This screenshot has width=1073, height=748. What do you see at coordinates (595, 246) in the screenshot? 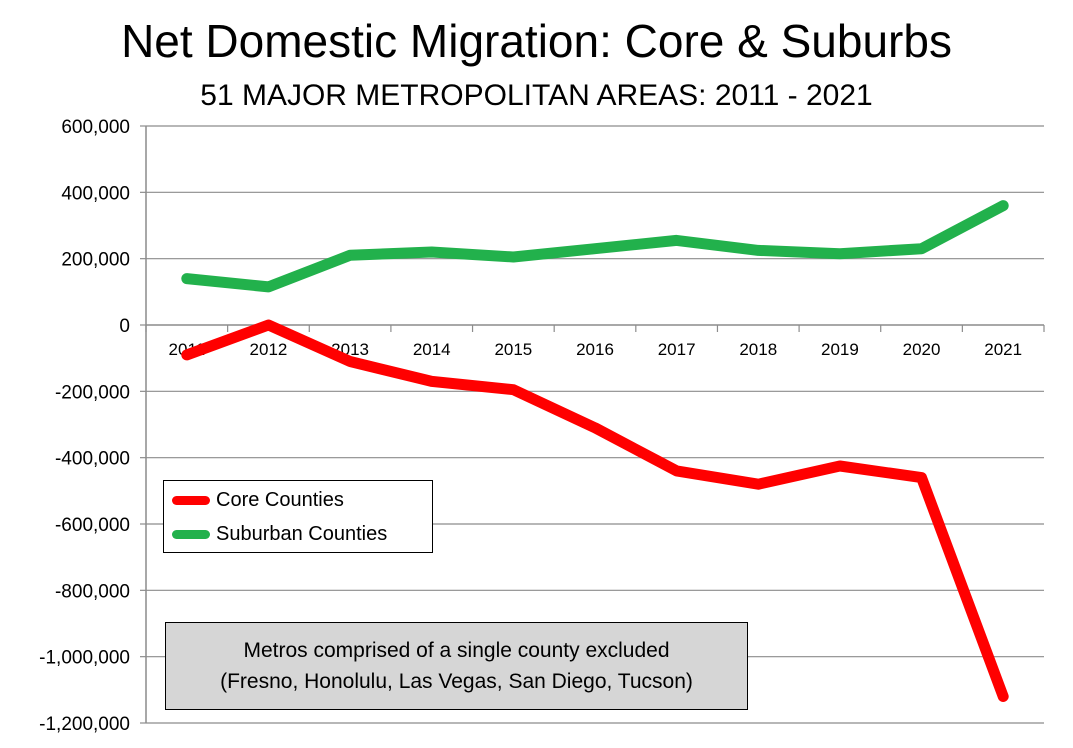
I see `series-line-suburban` at bounding box center [595, 246].